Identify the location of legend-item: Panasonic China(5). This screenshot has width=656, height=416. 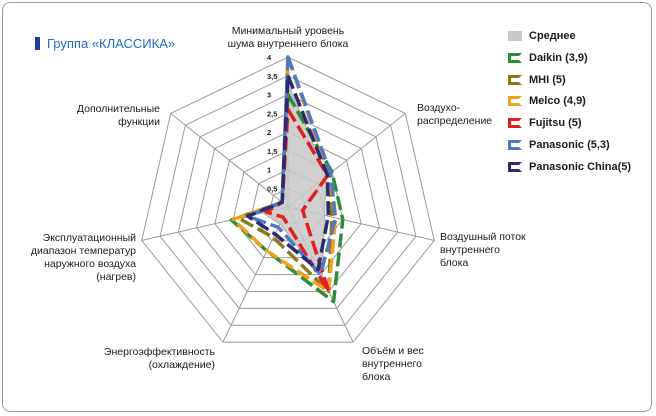
(569, 167).